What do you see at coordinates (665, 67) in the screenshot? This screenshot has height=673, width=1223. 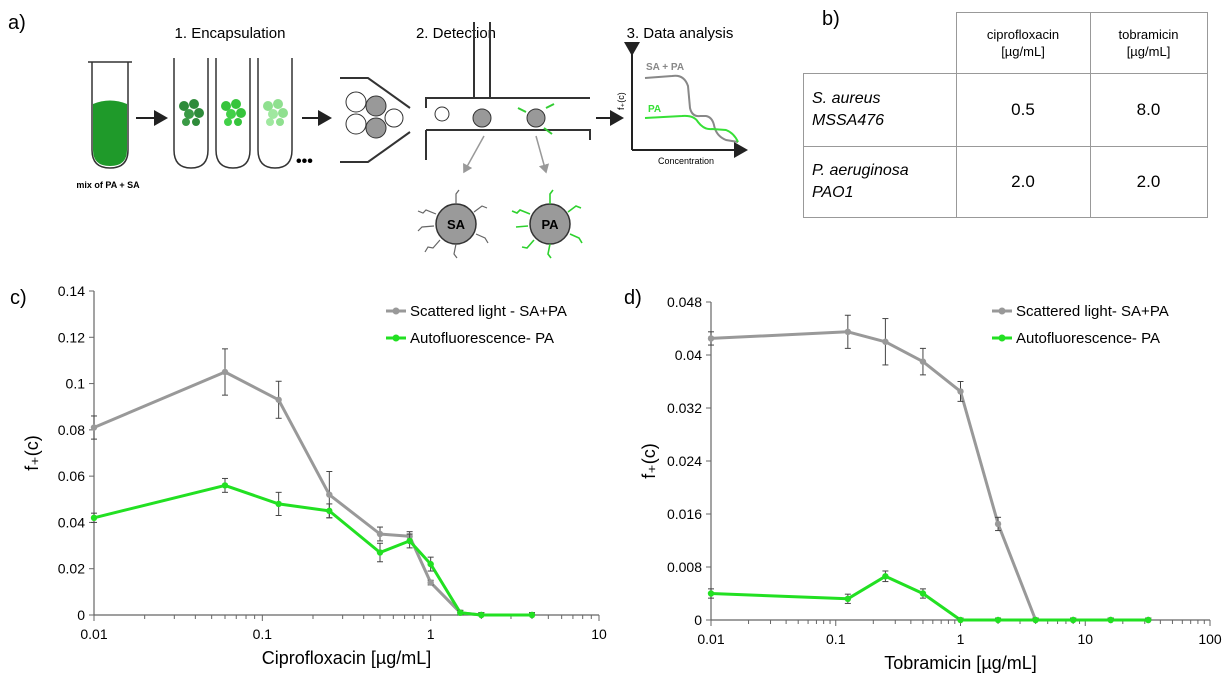 I see `mini-series-label-sapa: SA + PA` at bounding box center [665, 67].